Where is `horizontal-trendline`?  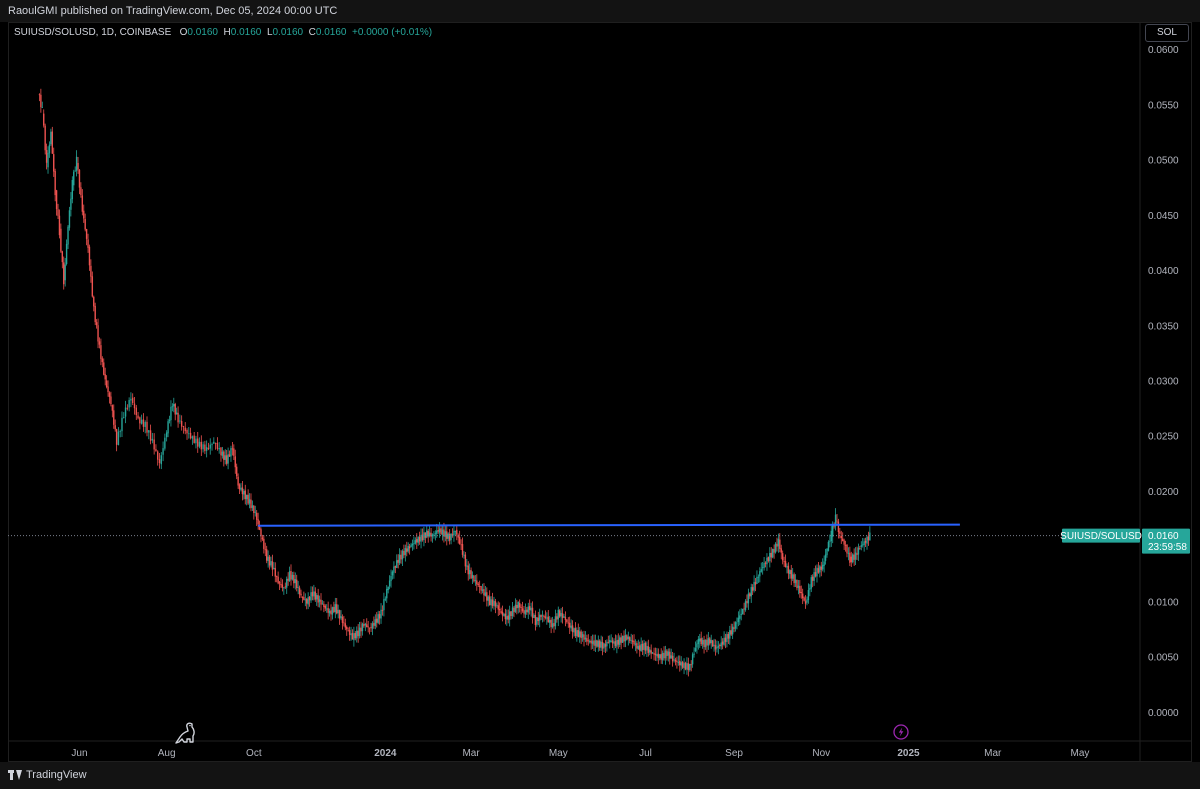 horizontal-trendline is located at coordinates (609, 525).